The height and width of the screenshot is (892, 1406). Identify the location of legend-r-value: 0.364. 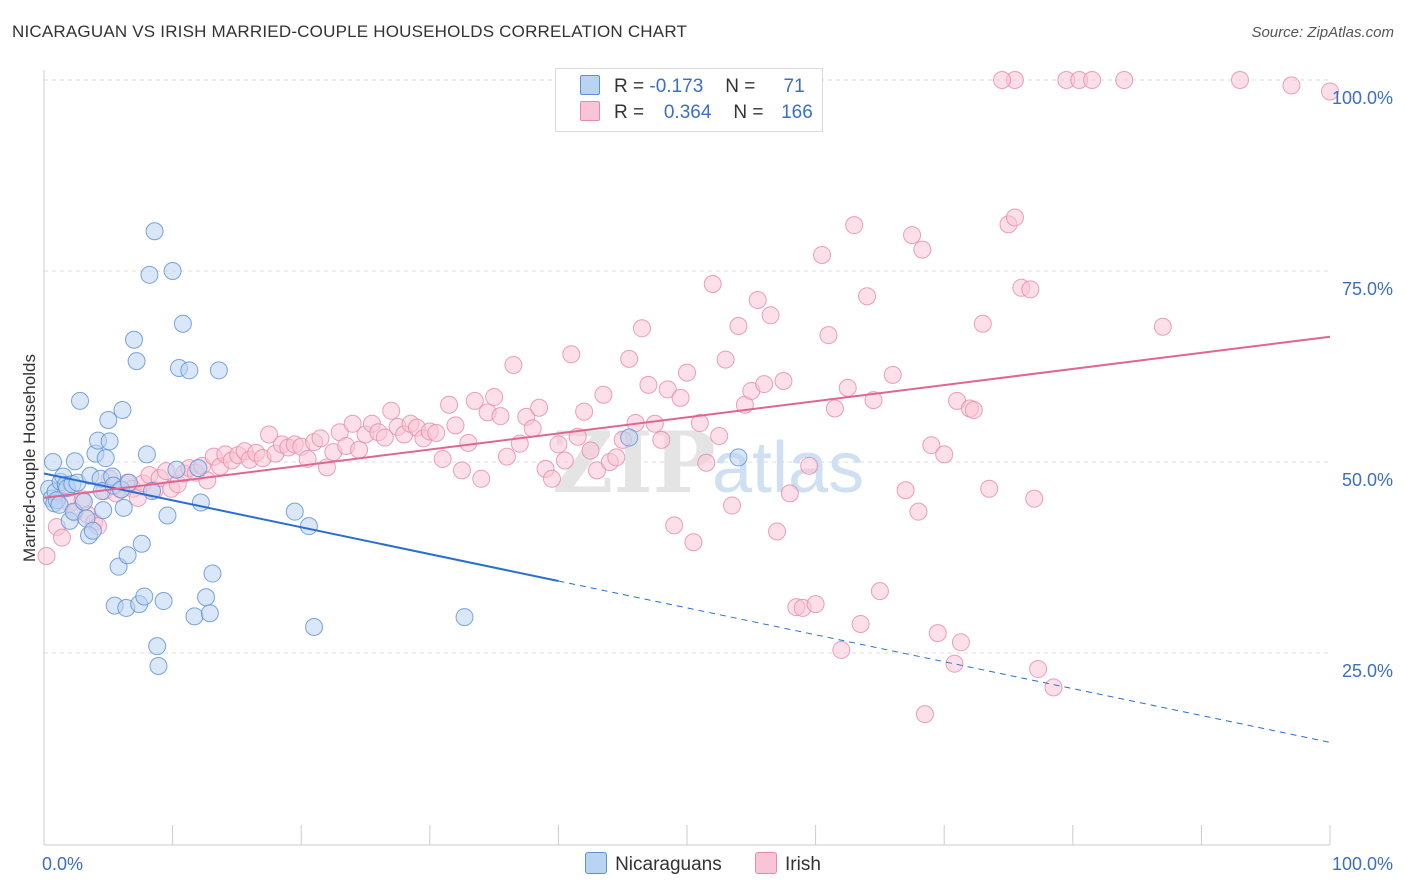
(687, 112).